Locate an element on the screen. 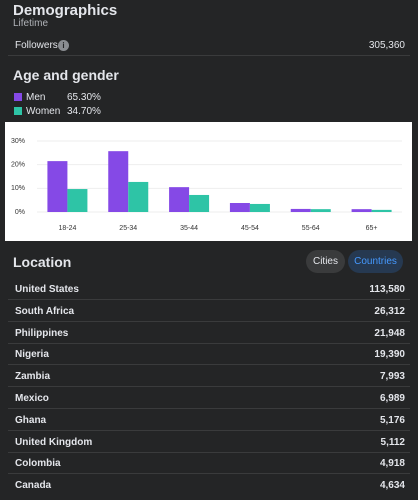 Image resolution: width=418 pixels, height=500 pixels. legend-label: Women is located at coordinates (43, 111).